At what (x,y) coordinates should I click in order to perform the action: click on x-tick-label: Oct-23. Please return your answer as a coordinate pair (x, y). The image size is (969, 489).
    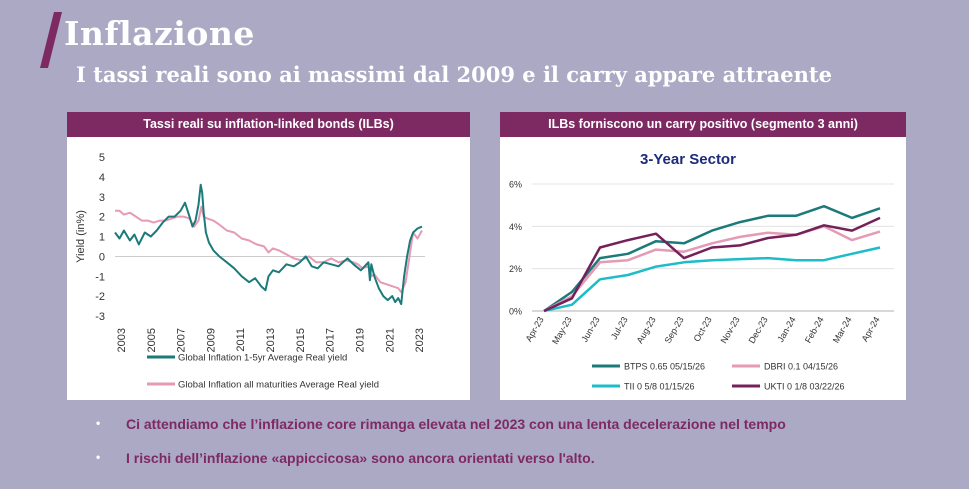
    Looking at the image, I should click on (703, 329).